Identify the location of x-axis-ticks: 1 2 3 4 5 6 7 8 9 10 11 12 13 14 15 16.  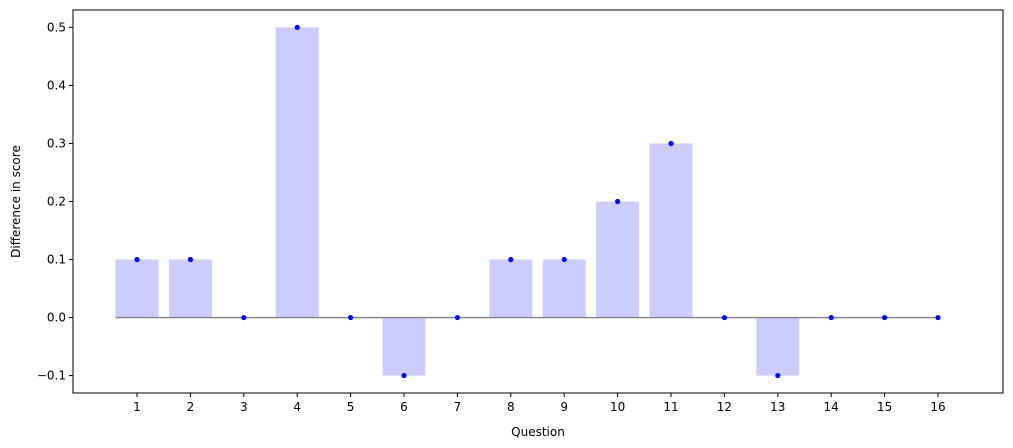
(539, 403).